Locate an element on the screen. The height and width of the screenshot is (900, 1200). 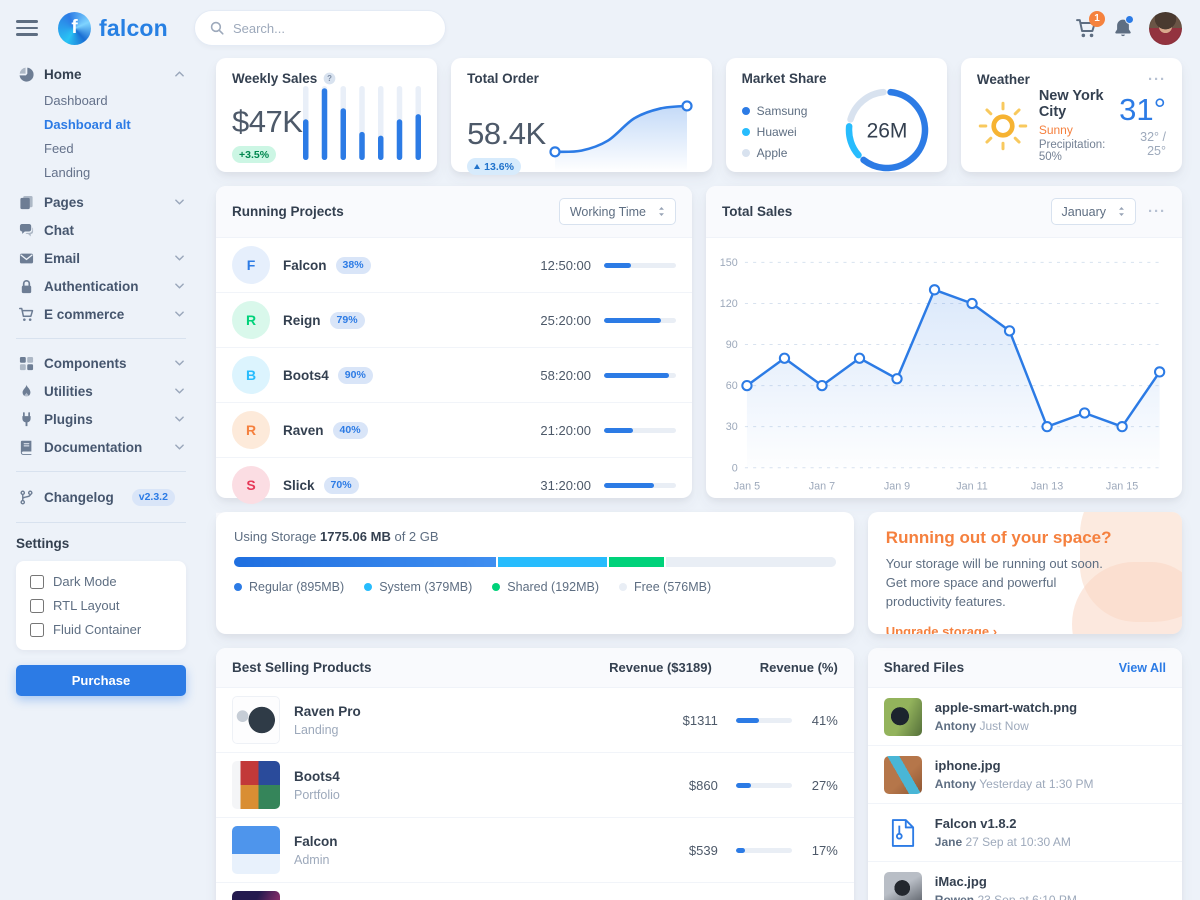
comments-icon is located at coordinates (26, 230).